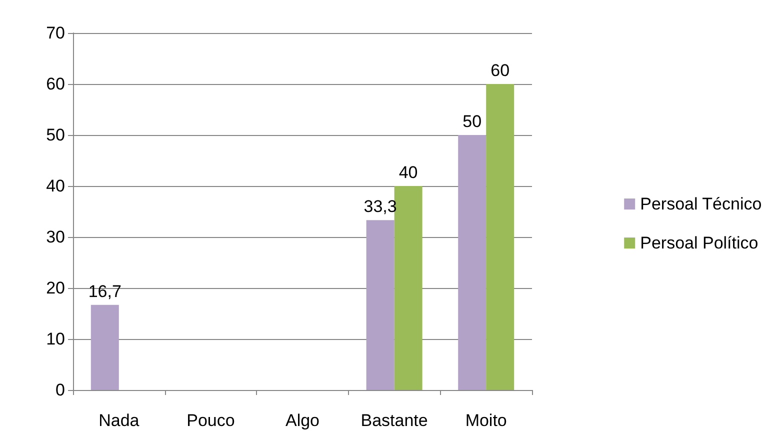 This screenshot has width=777, height=447. I want to click on y-tick-label: 50, so click(55, 135).